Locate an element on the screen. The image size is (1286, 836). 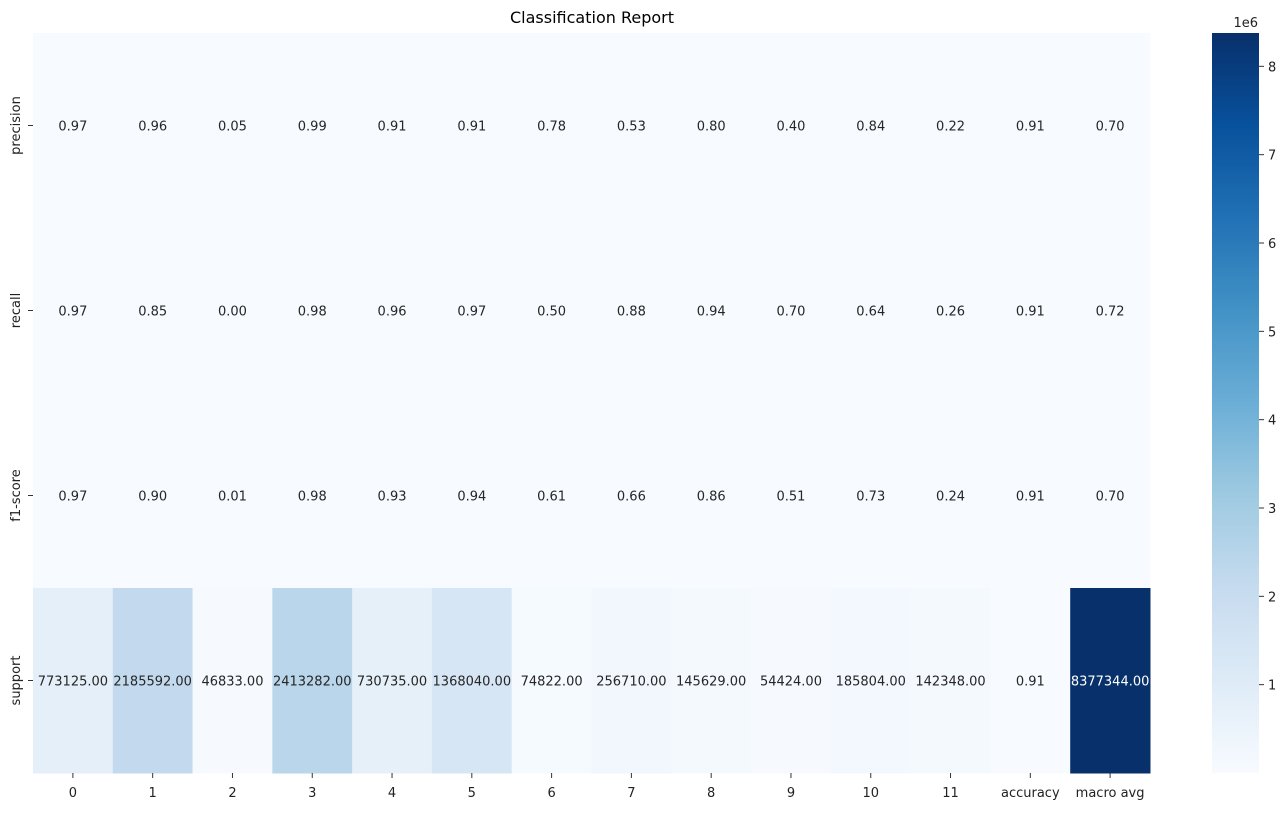
cell-value-label: 0.73 is located at coordinates (870, 497).